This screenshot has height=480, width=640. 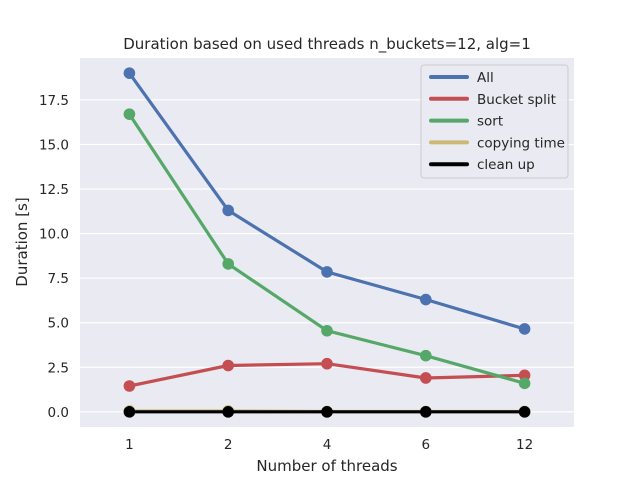 What do you see at coordinates (58, 324) in the screenshot?
I see `y-tick-label: 5.0` at bounding box center [58, 324].